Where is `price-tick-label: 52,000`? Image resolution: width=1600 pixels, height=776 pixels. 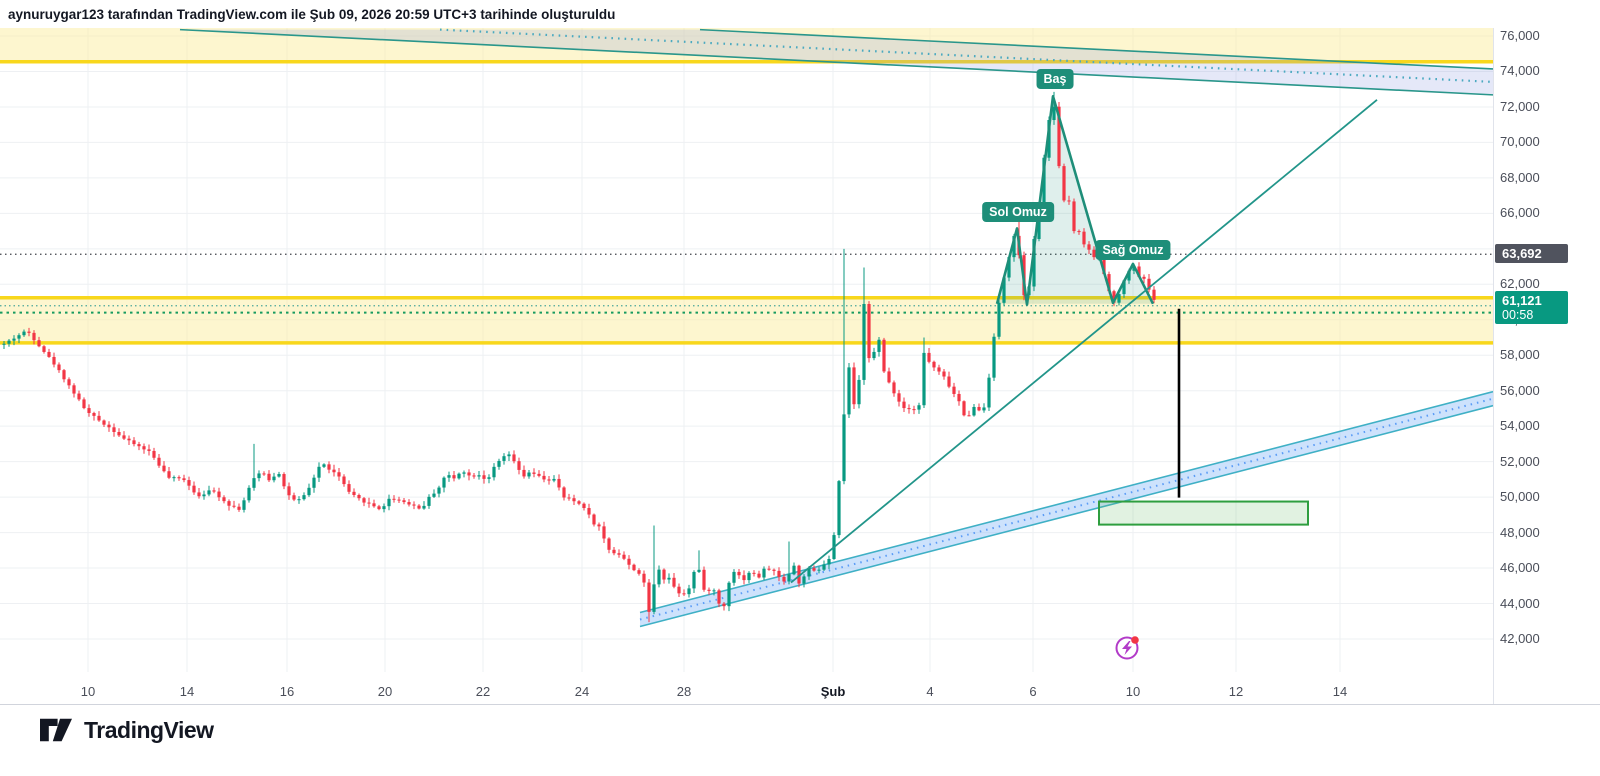 price-tick-label: 52,000 is located at coordinates (1520, 461).